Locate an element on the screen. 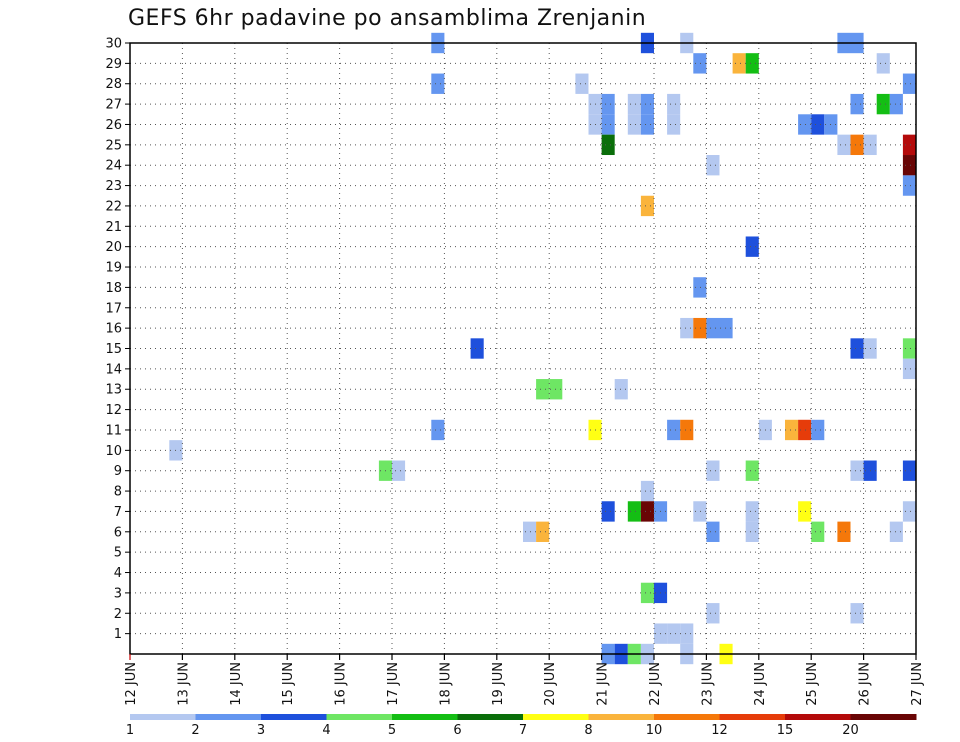  y-tick-label: 16 is located at coordinates (113, 329).